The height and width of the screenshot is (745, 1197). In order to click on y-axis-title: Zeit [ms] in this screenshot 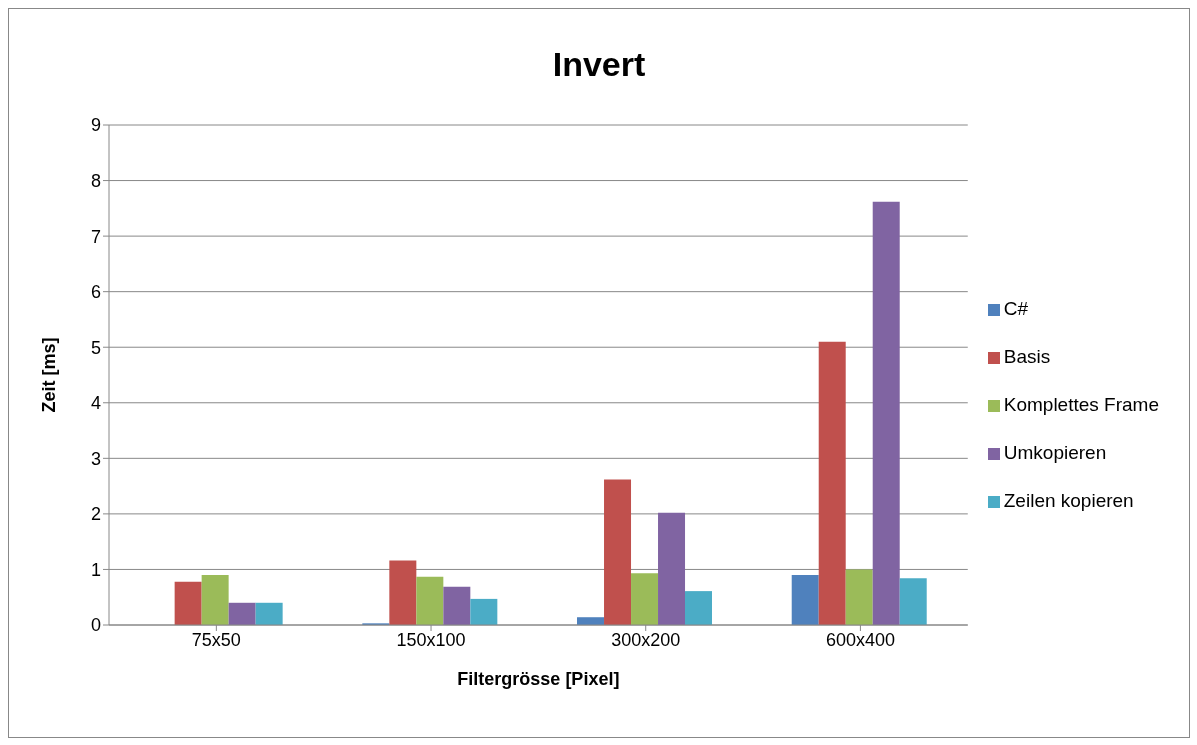, I will do `click(49, 375)`.